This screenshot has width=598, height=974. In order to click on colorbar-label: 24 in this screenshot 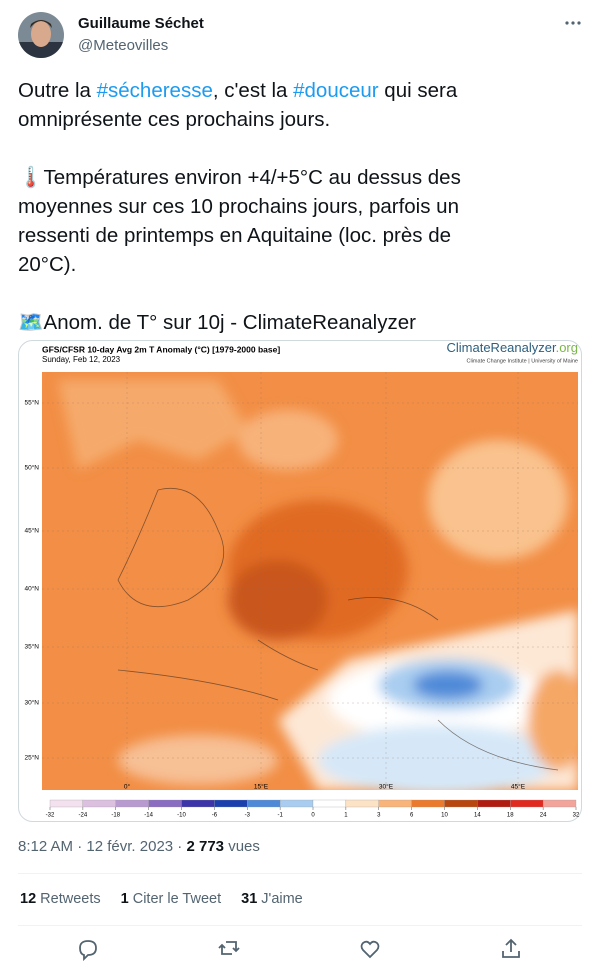, I will do `click(543, 816)`.